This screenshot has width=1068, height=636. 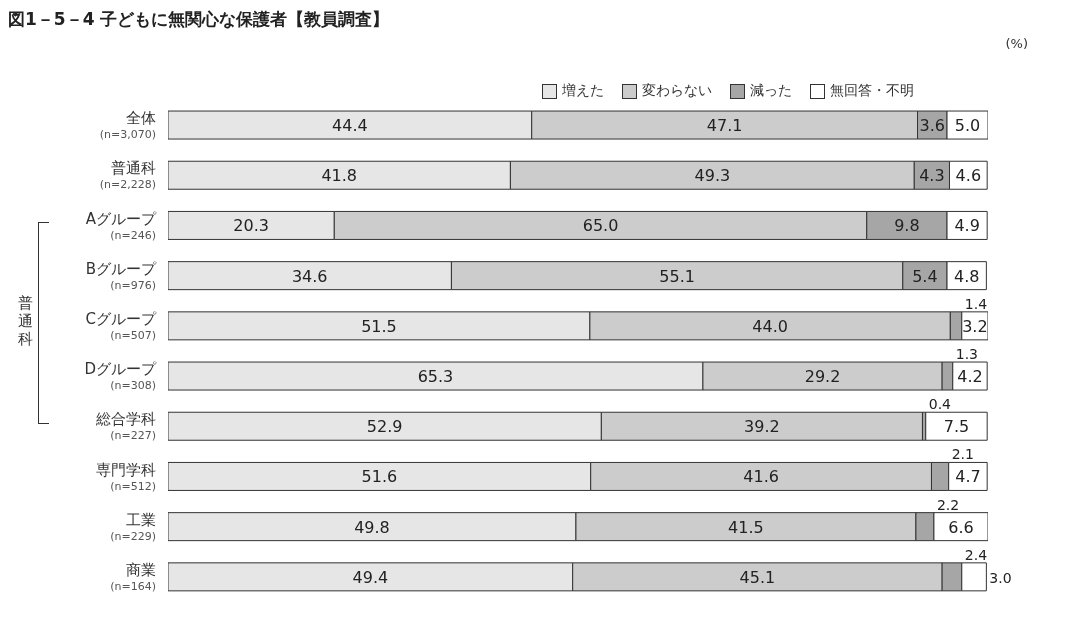 I want to click on data-label: 4.8, so click(x=966, y=276).